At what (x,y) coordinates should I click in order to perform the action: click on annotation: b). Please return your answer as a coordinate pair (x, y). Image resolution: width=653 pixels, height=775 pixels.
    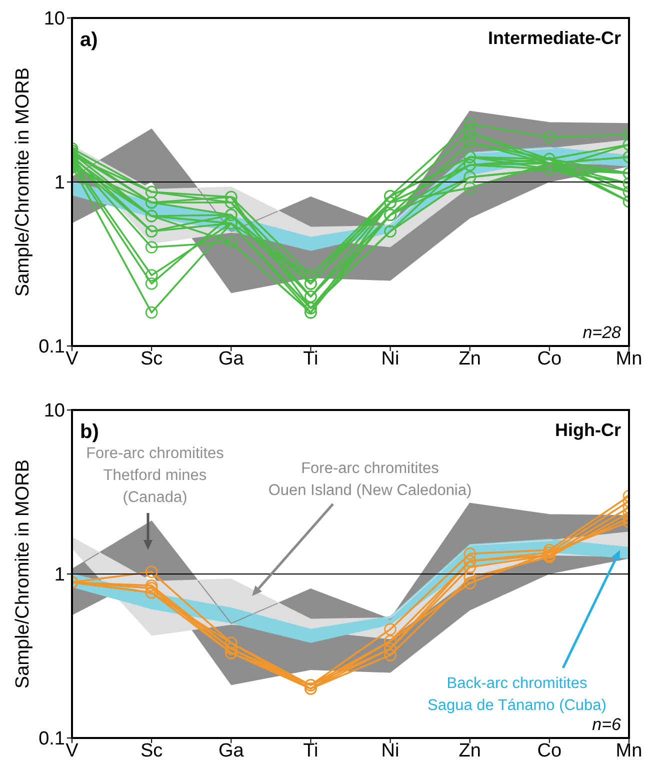
    Looking at the image, I should click on (89, 432).